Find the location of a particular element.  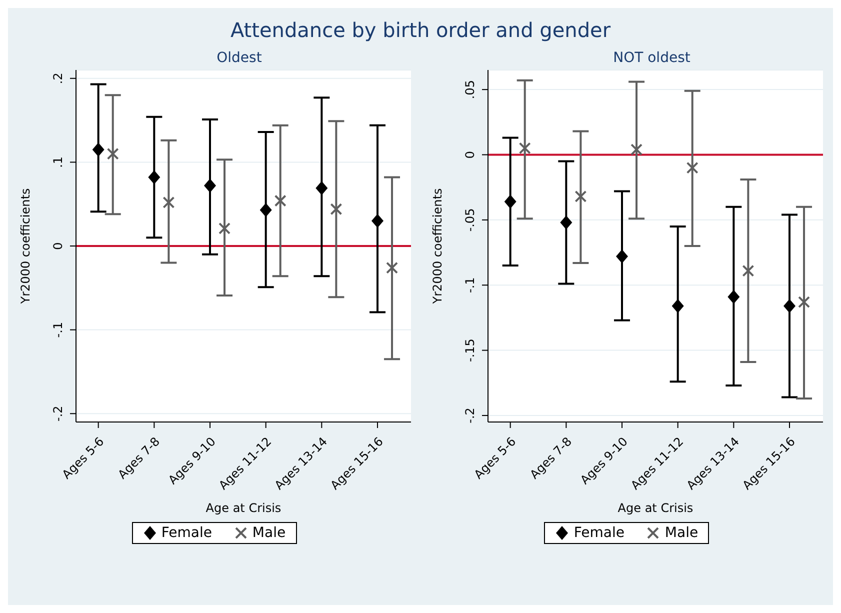

chart-title: Attendance by birth order and gender is located at coordinates (420, 30).